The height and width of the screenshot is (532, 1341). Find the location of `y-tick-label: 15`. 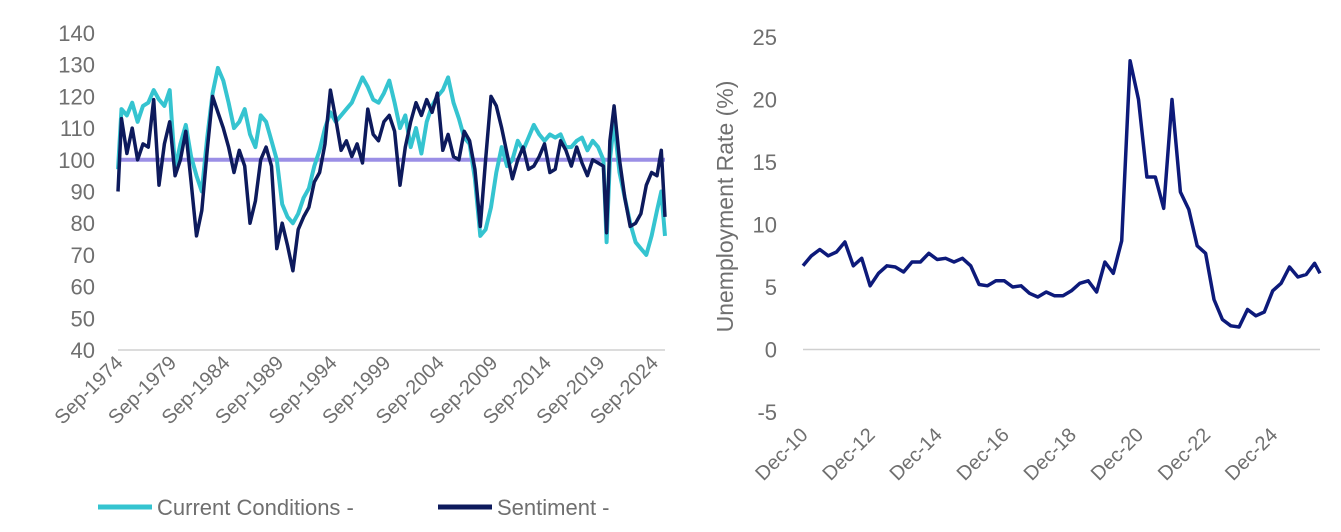

y-tick-label: 15 is located at coordinates (765, 162).